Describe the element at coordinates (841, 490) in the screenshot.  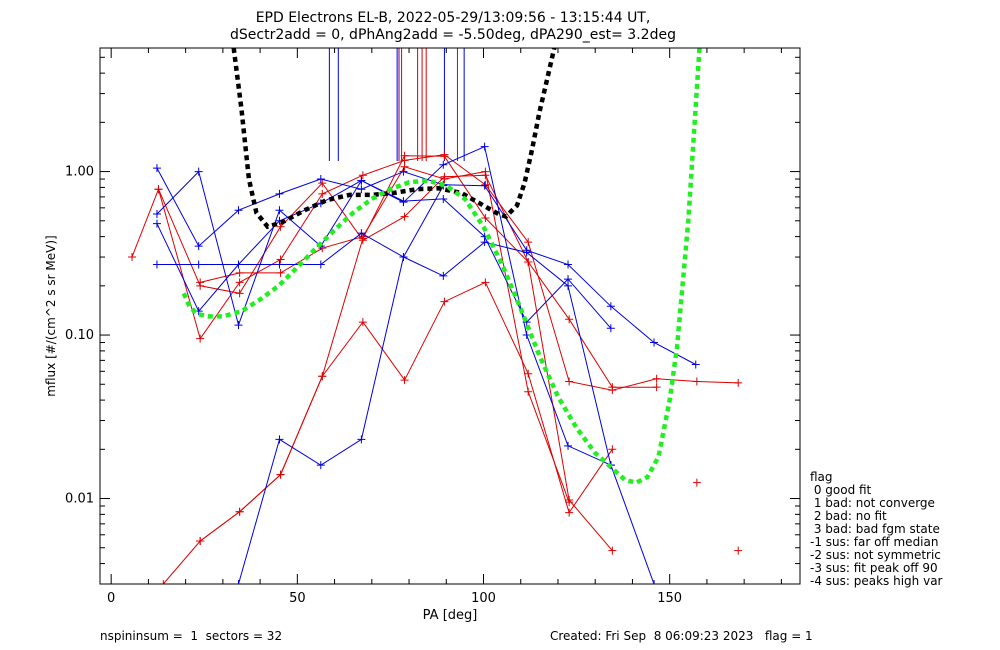
I see `legend-item: 0 good fit` at that location.